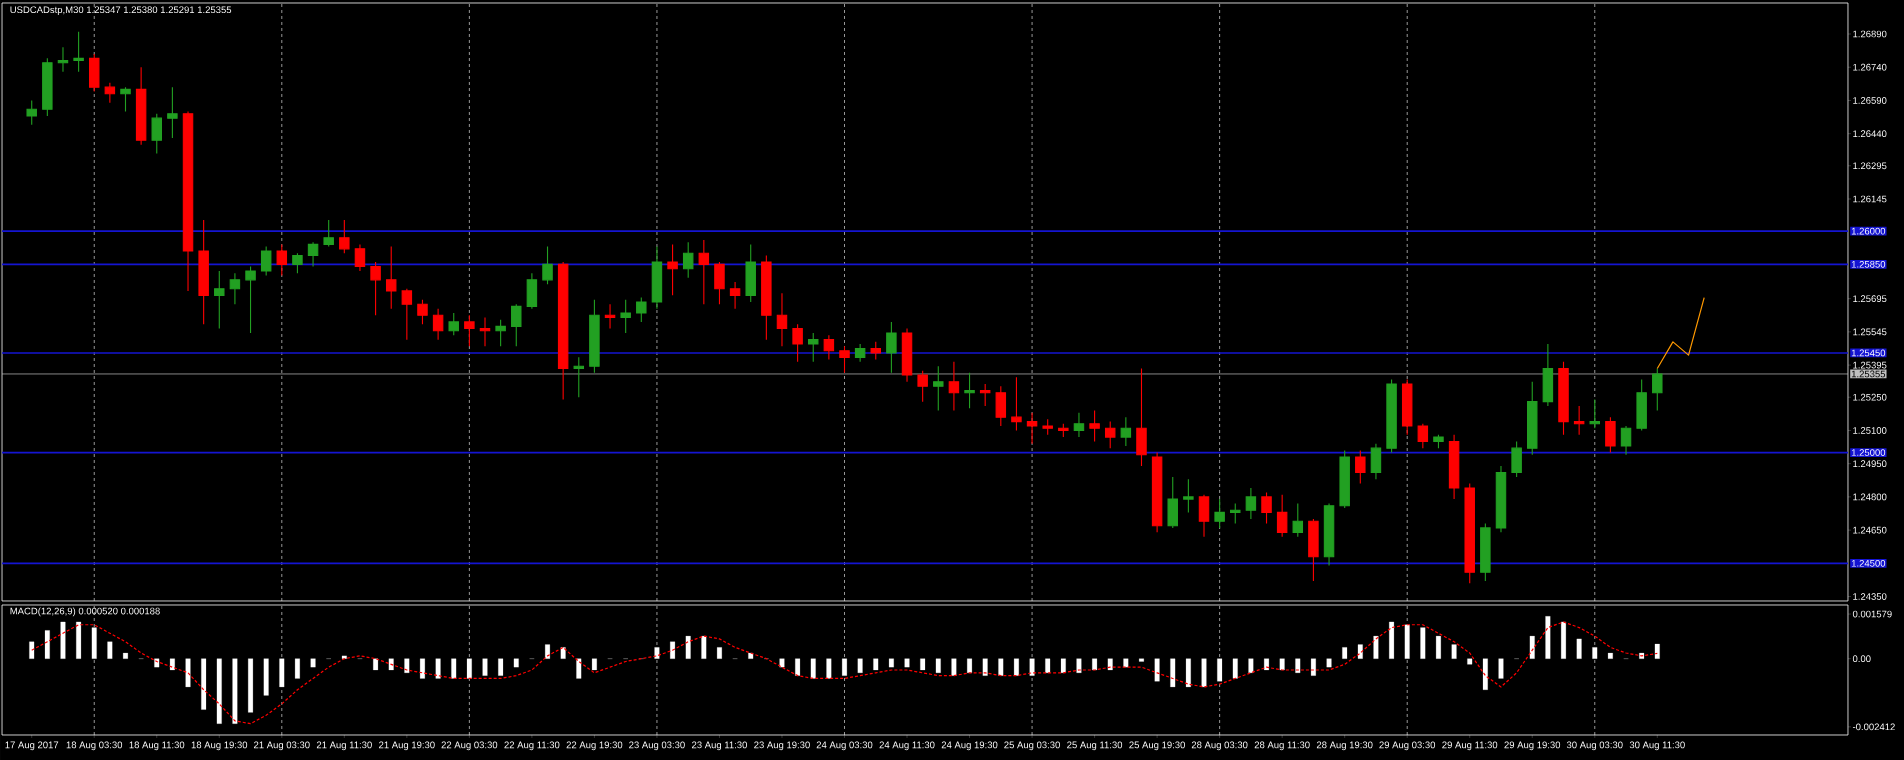 This screenshot has width=1904, height=760. What do you see at coordinates (1095, 746) in the screenshot?
I see `x-tick-label: 25 Aug 11:30` at bounding box center [1095, 746].